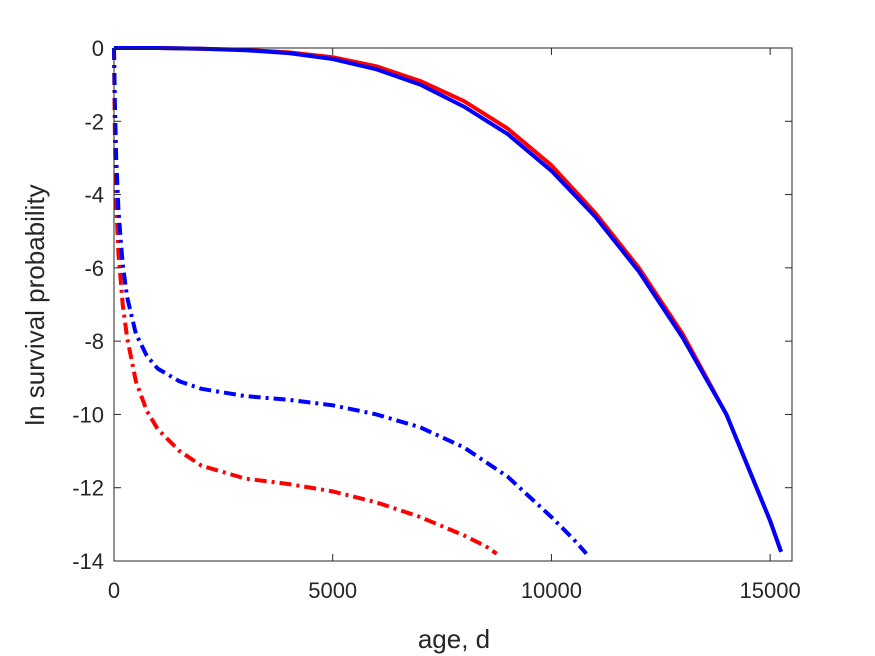  What do you see at coordinates (35, 304) in the screenshot?
I see `y-axis-label: ln survival probability` at bounding box center [35, 304].